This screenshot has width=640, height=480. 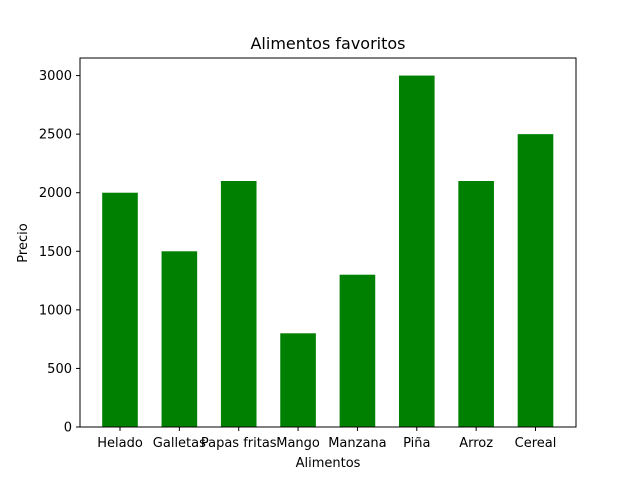 I want to click on y-tick-label: 2500, so click(x=55, y=135).